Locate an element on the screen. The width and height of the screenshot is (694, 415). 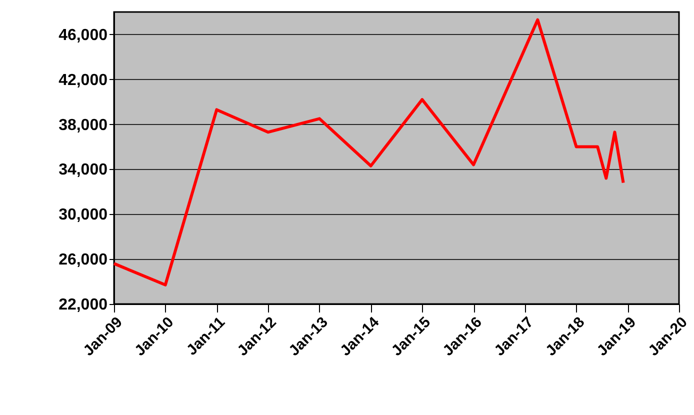
y-tick-label: 34,000 is located at coordinates (83, 170).